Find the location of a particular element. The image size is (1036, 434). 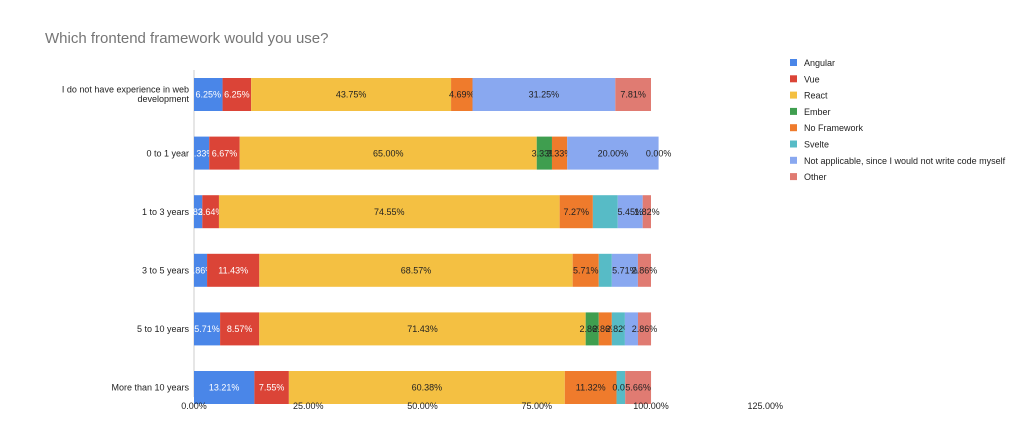

data-label: 43.75% is located at coordinates (351, 95).